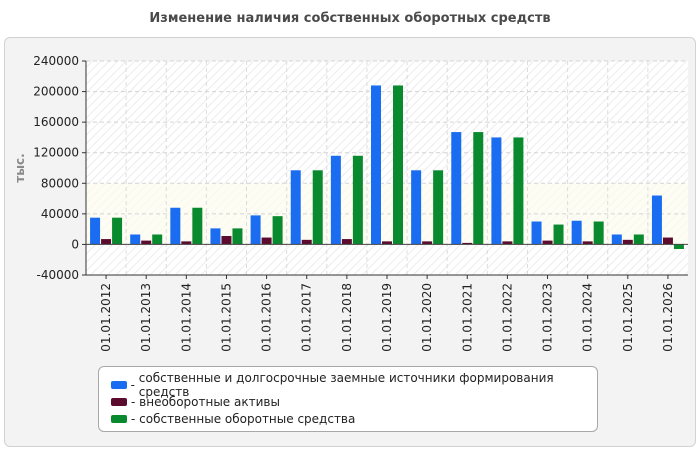  Describe the element at coordinates (56, 61) in the screenshot. I see `y-tick-label: 240000` at that location.